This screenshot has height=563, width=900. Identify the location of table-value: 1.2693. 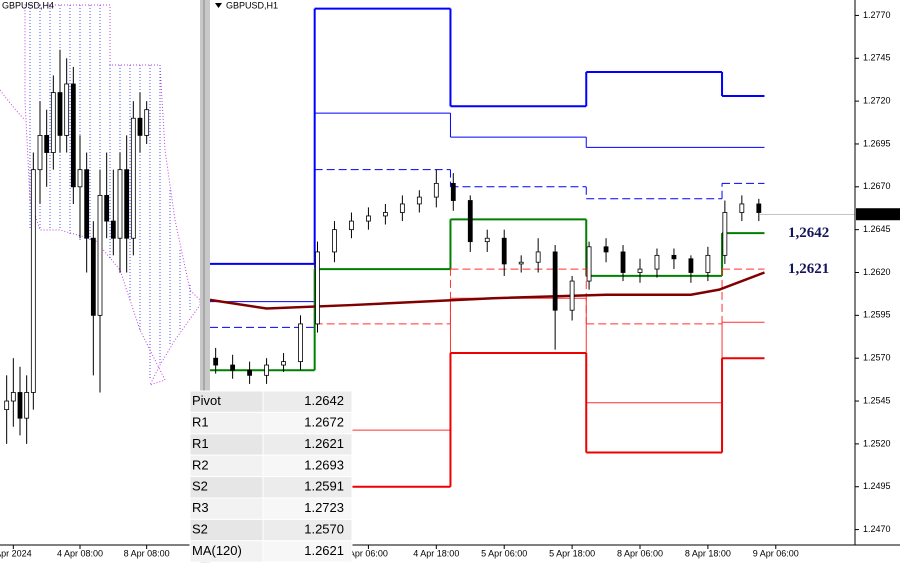
(324, 464).